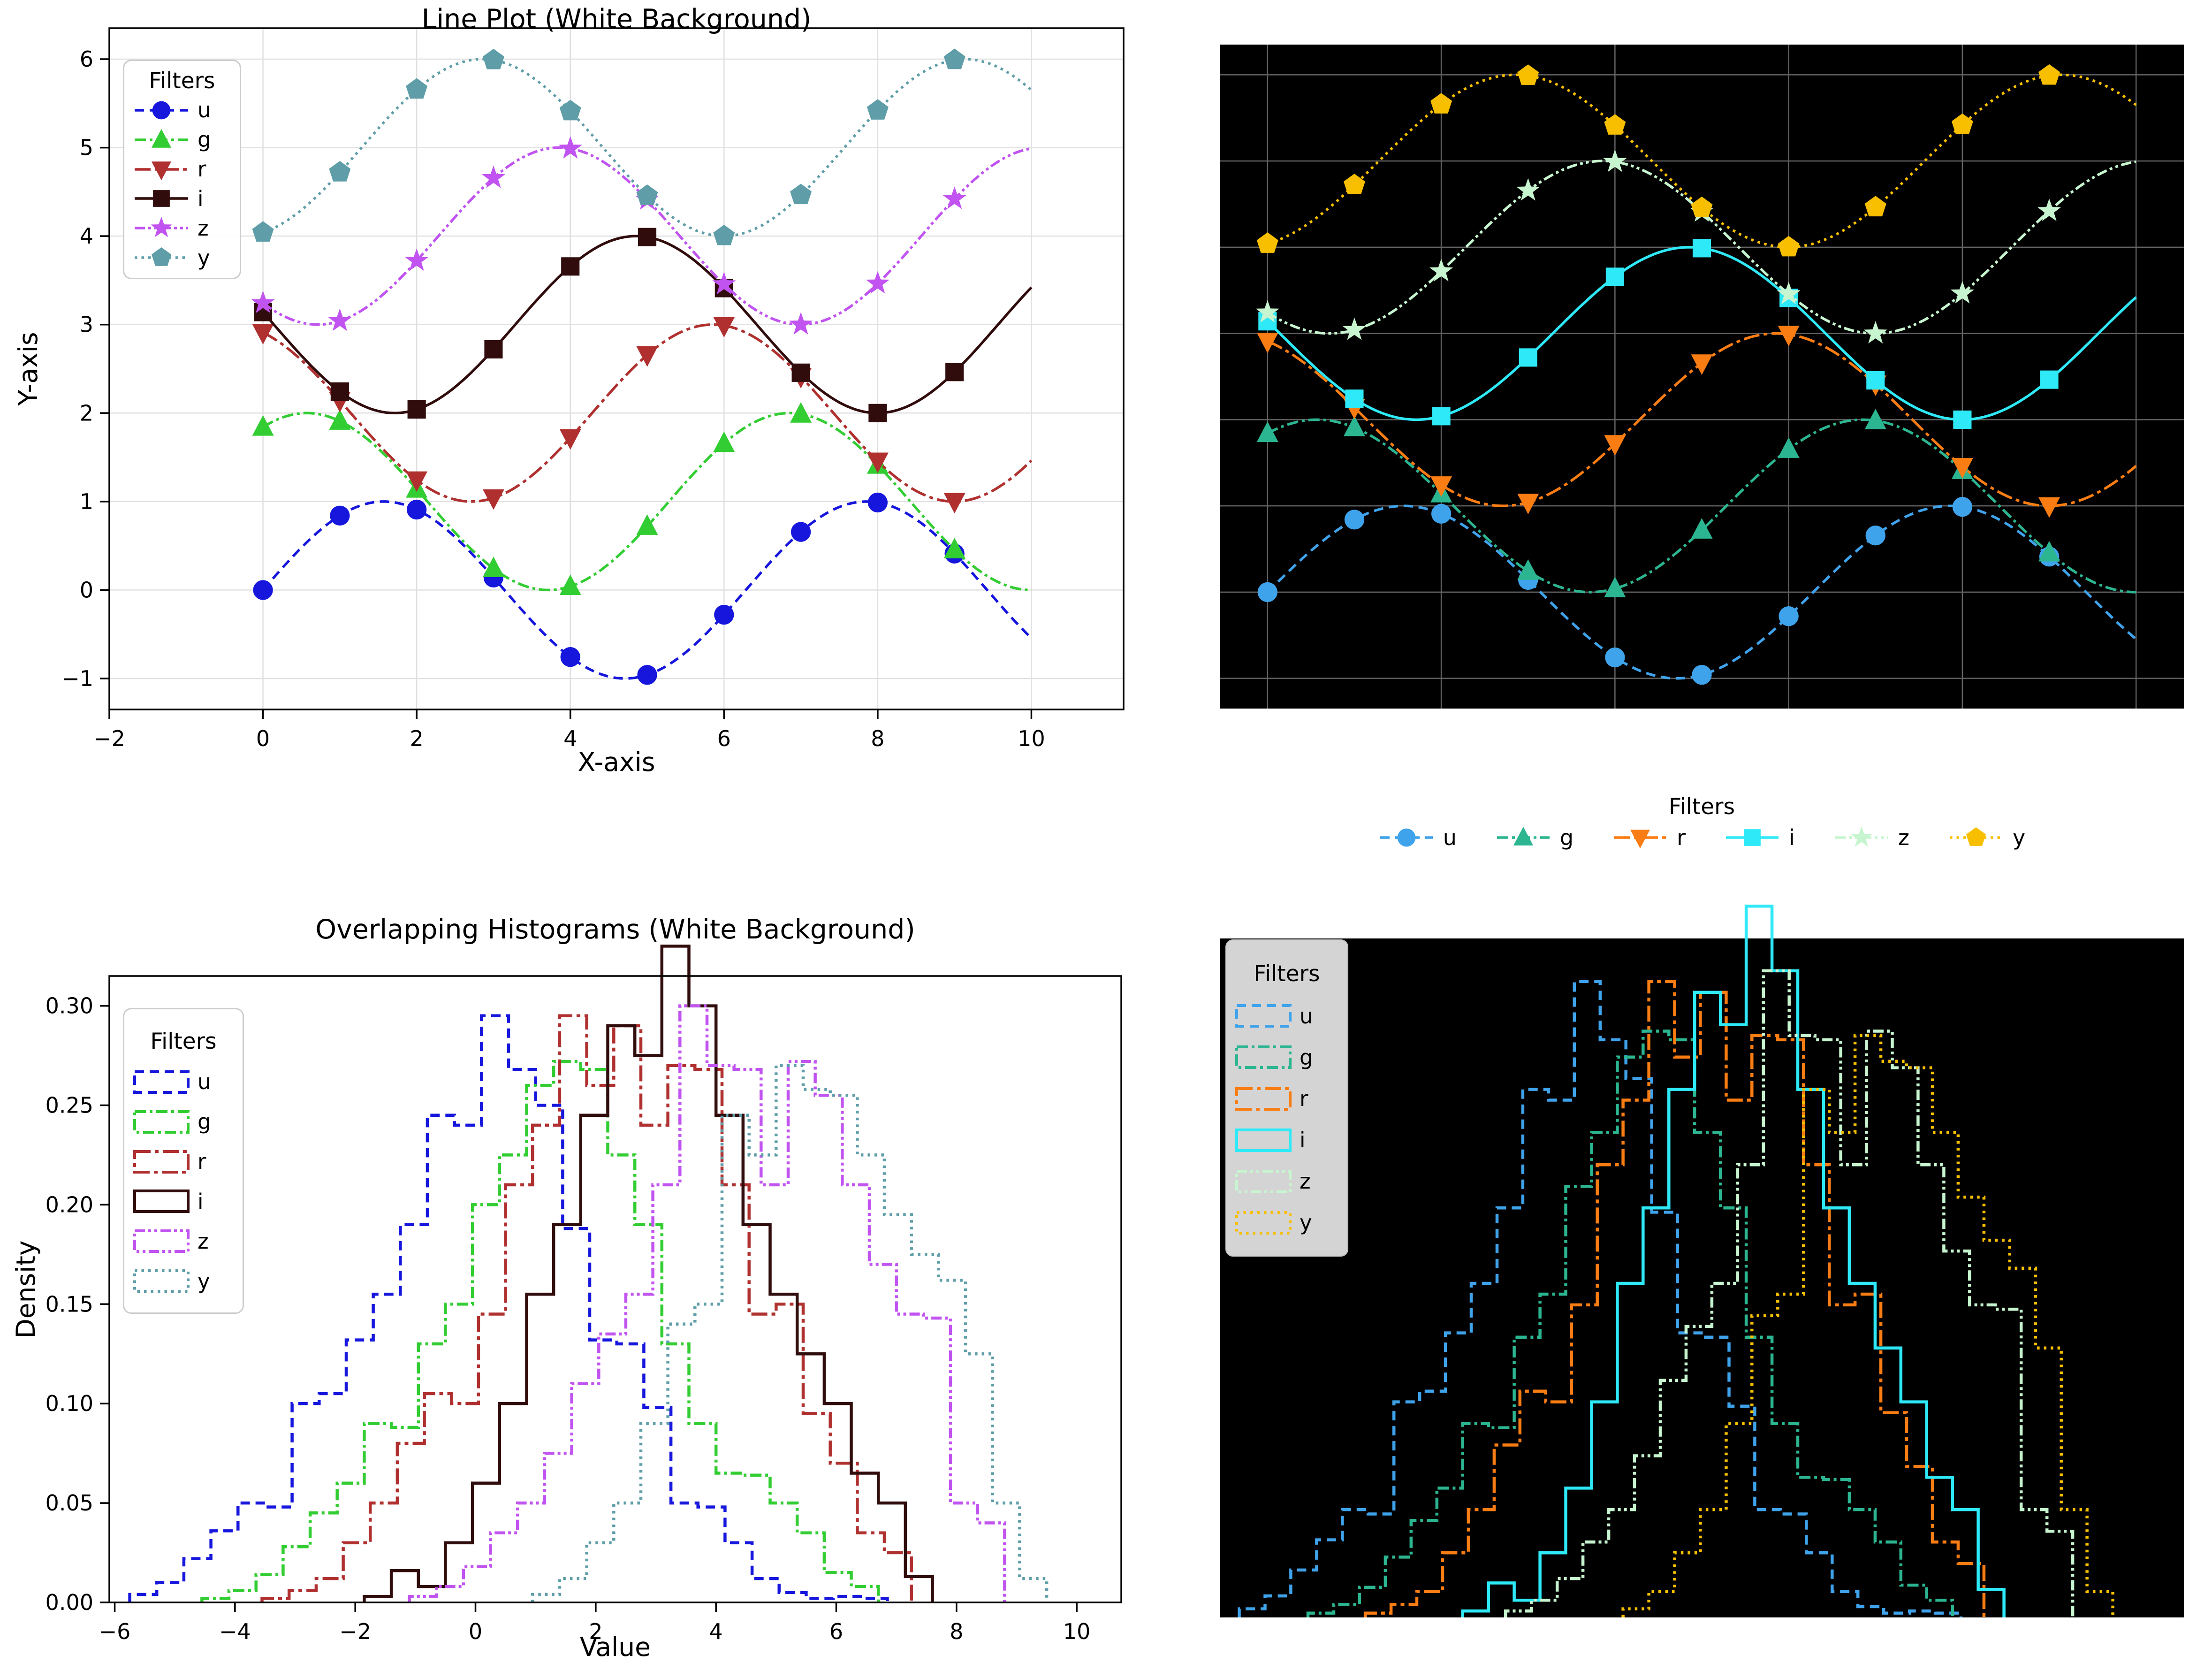 Image resolution: width=2212 pixels, height=1670 pixels. What do you see at coordinates (1287, 1016) in the screenshot?
I see `legend-item-u: u` at bounding box center [1287, 1016].